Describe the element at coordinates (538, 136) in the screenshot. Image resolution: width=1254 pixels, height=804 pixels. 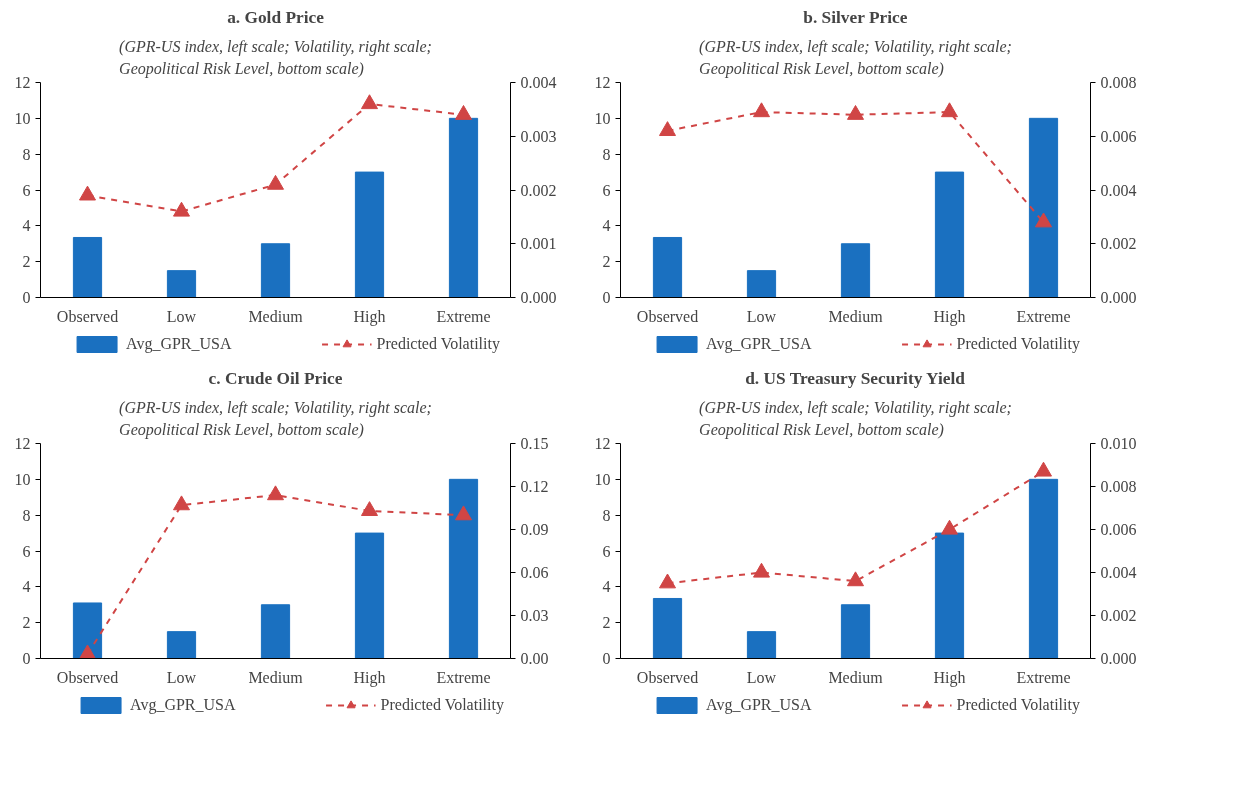
I see `y2-tick-label: 0.003` at that location.